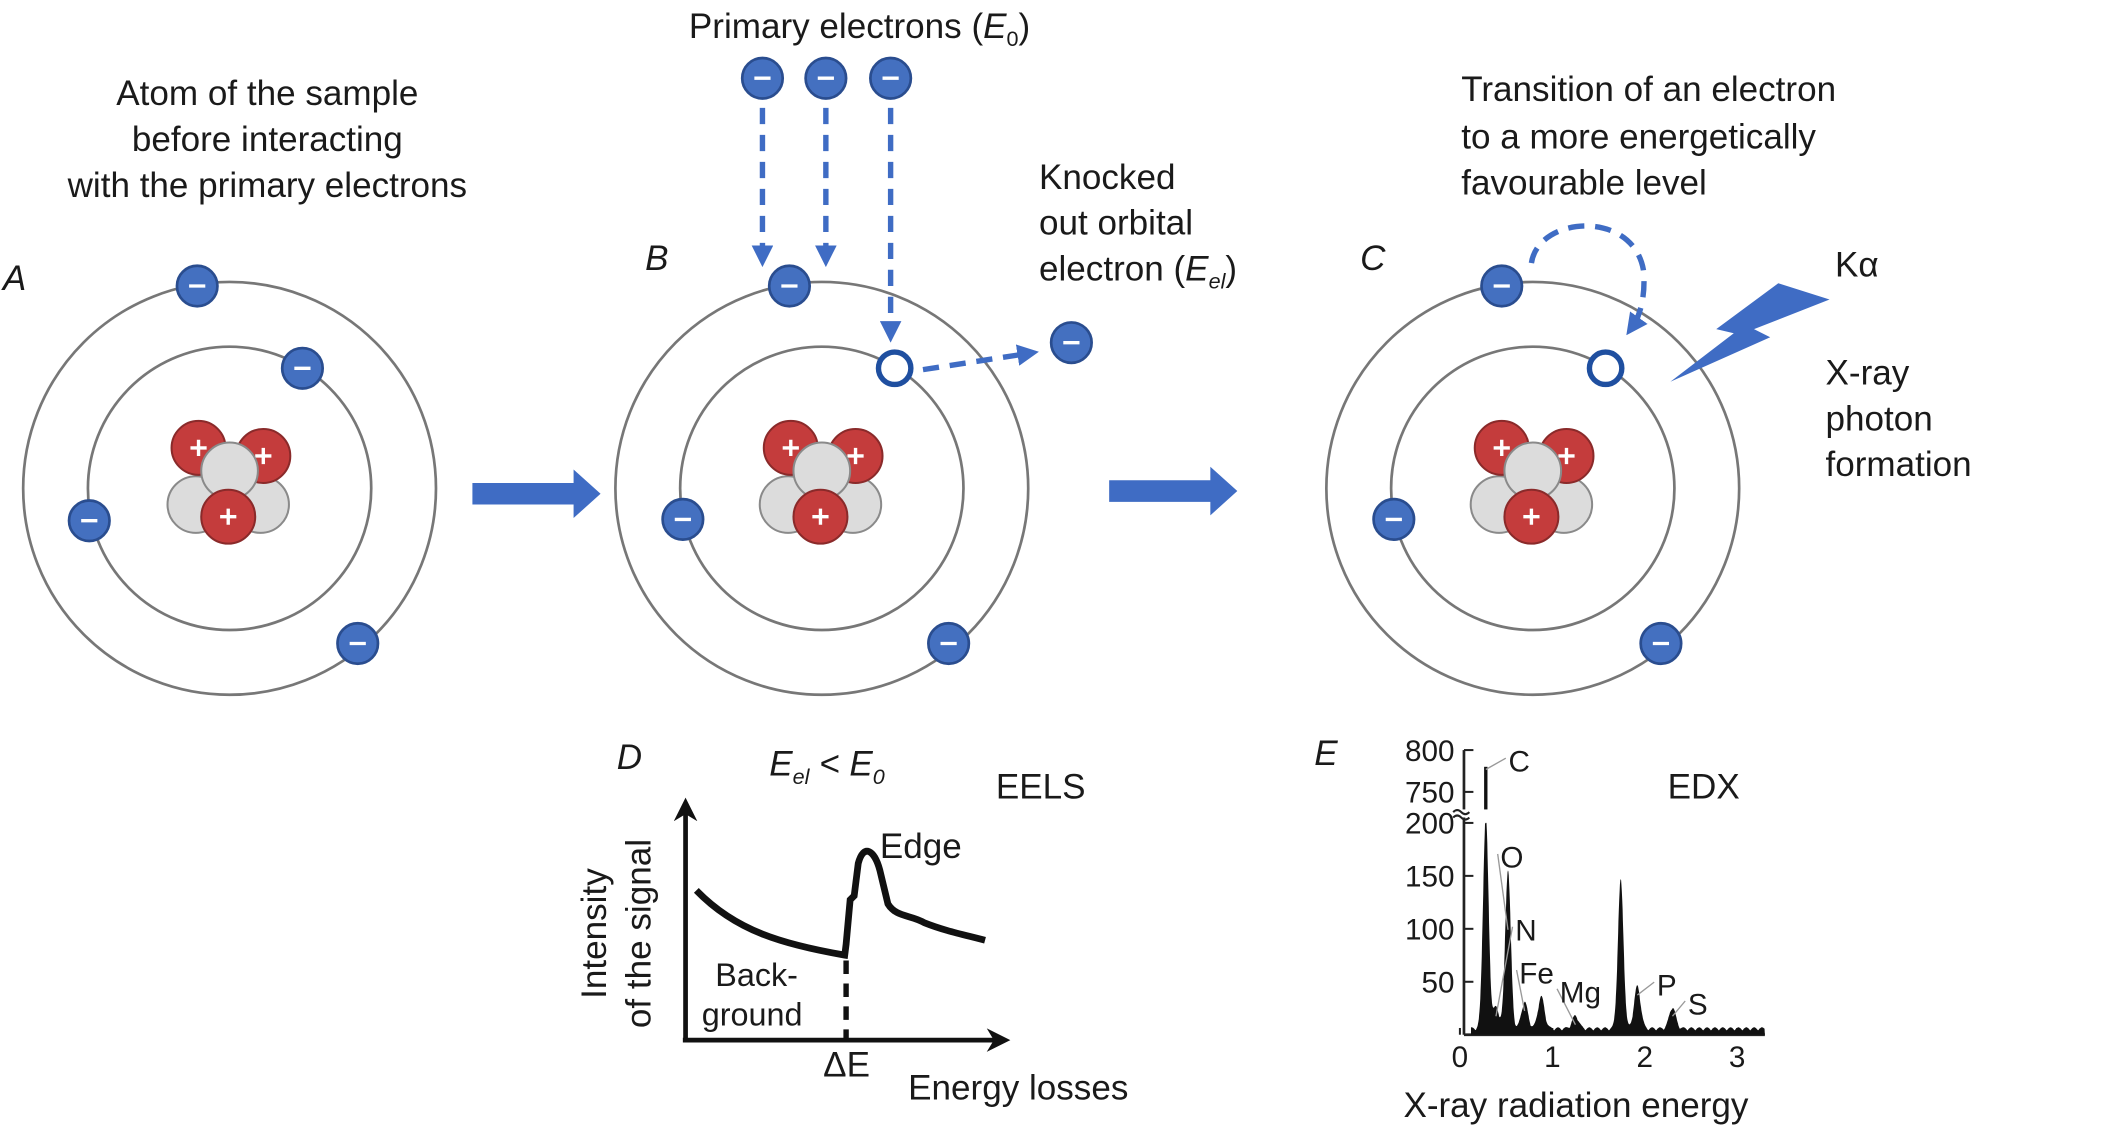  Describe the element at coordinates (1648, 89) in the screenshot. I see `transition-line1: Transition of an electron` at that location.